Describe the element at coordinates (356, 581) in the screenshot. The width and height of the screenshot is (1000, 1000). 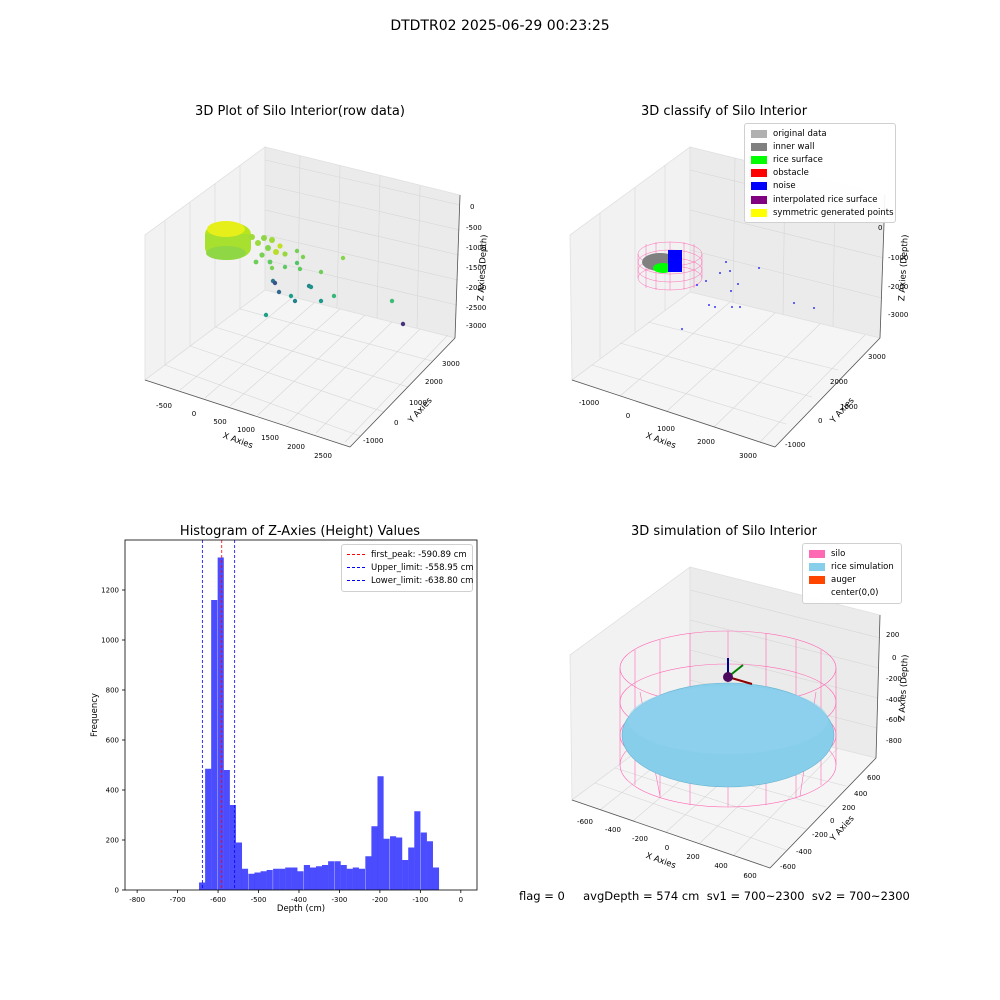
I see `legend-line-swatch` at that location.